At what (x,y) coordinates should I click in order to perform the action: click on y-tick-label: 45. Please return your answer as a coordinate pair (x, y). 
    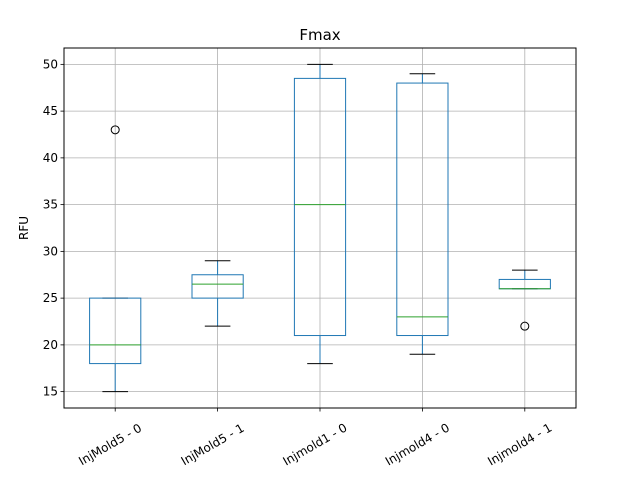
    Looking at the image, I should click on (50, 111).